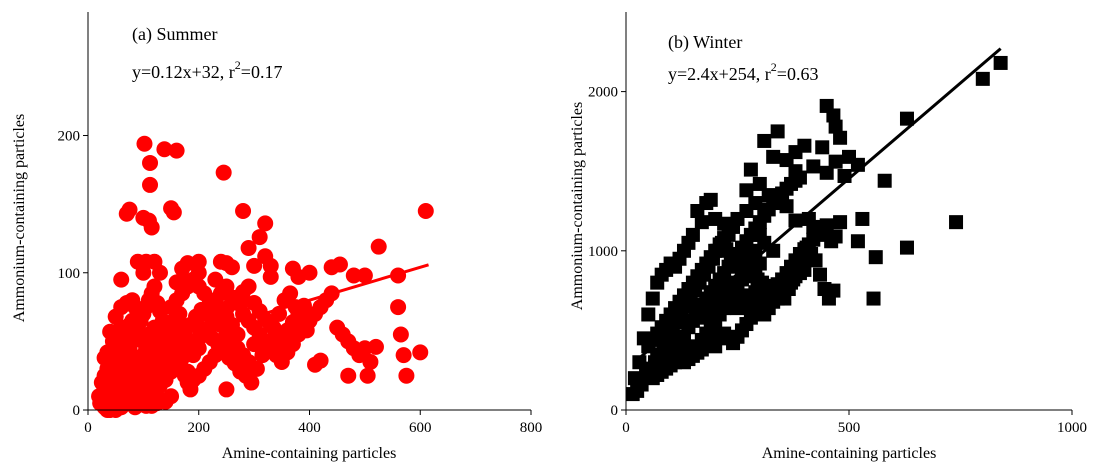 The width and height of the screenshot is (1094, 464). What do you see at coordinates (1072, 428) in the screenshot?
I see `winter-x-tick-label: 1000` at bounding box center [1072, 428].